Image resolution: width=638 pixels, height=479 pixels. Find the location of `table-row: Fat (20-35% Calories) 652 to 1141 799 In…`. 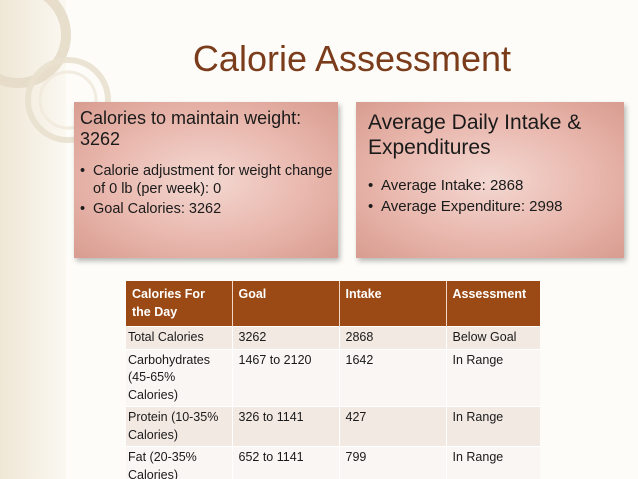

table-row: Fat (20-35% Calories) 652 to 1141 799 In… is located at coordinates (333, 462).